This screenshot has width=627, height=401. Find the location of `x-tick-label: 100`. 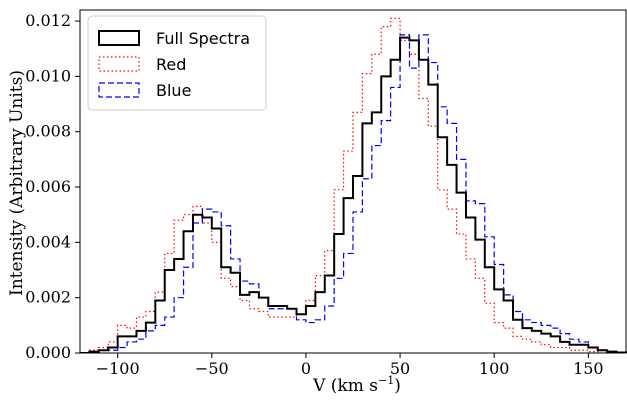

x-tick-label: 100 is located at coordinates (494, 368).